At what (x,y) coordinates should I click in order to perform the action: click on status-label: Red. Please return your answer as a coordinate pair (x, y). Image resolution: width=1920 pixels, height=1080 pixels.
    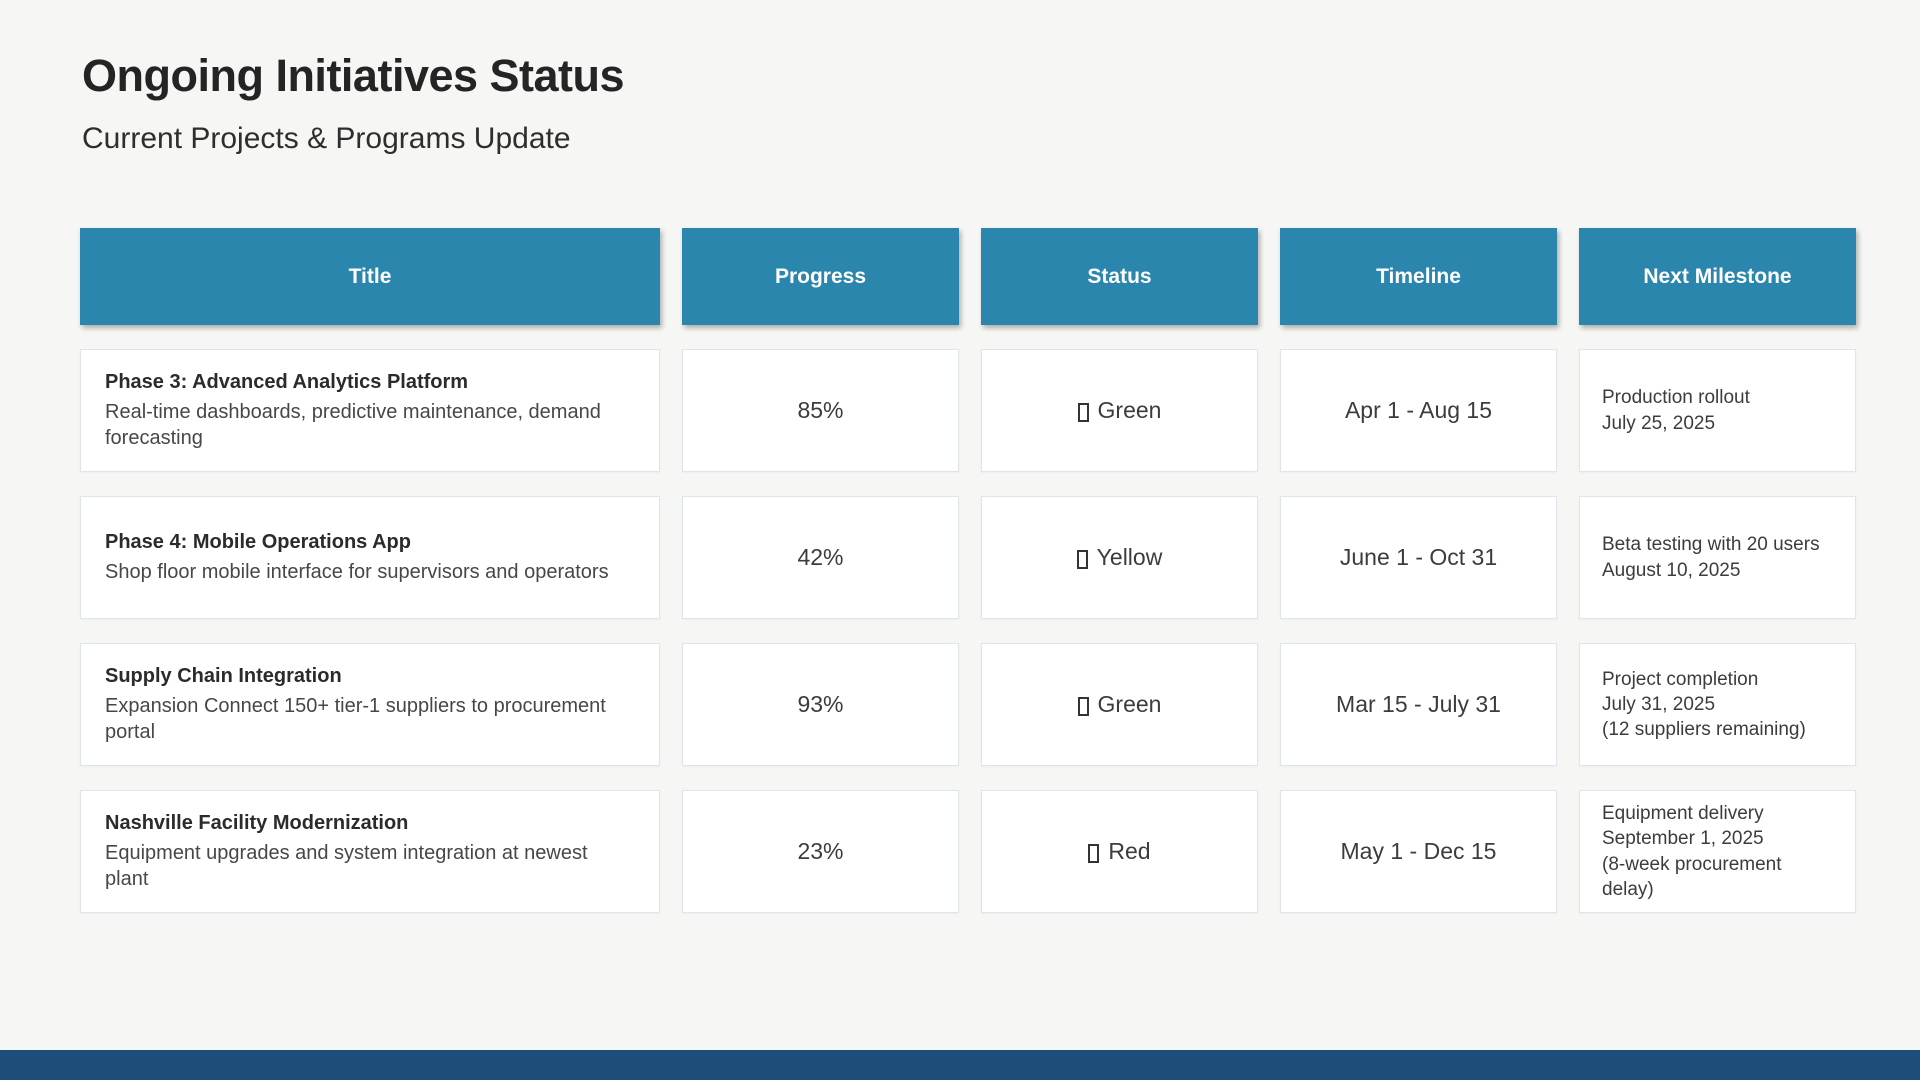
    Looking at the image, I should click on (1129, 851).